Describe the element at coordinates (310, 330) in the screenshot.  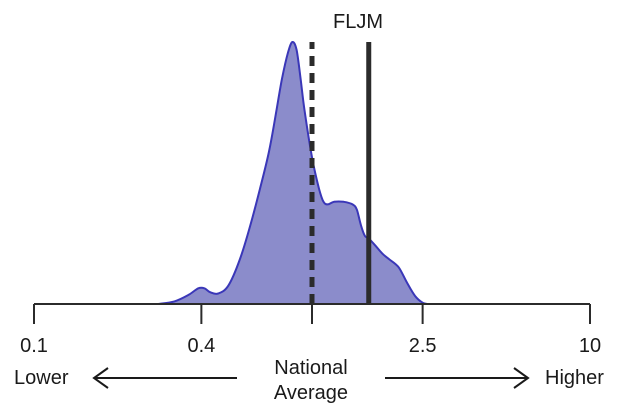
I see `x-axis: 0.1 0.4 2.5 10` at that location.